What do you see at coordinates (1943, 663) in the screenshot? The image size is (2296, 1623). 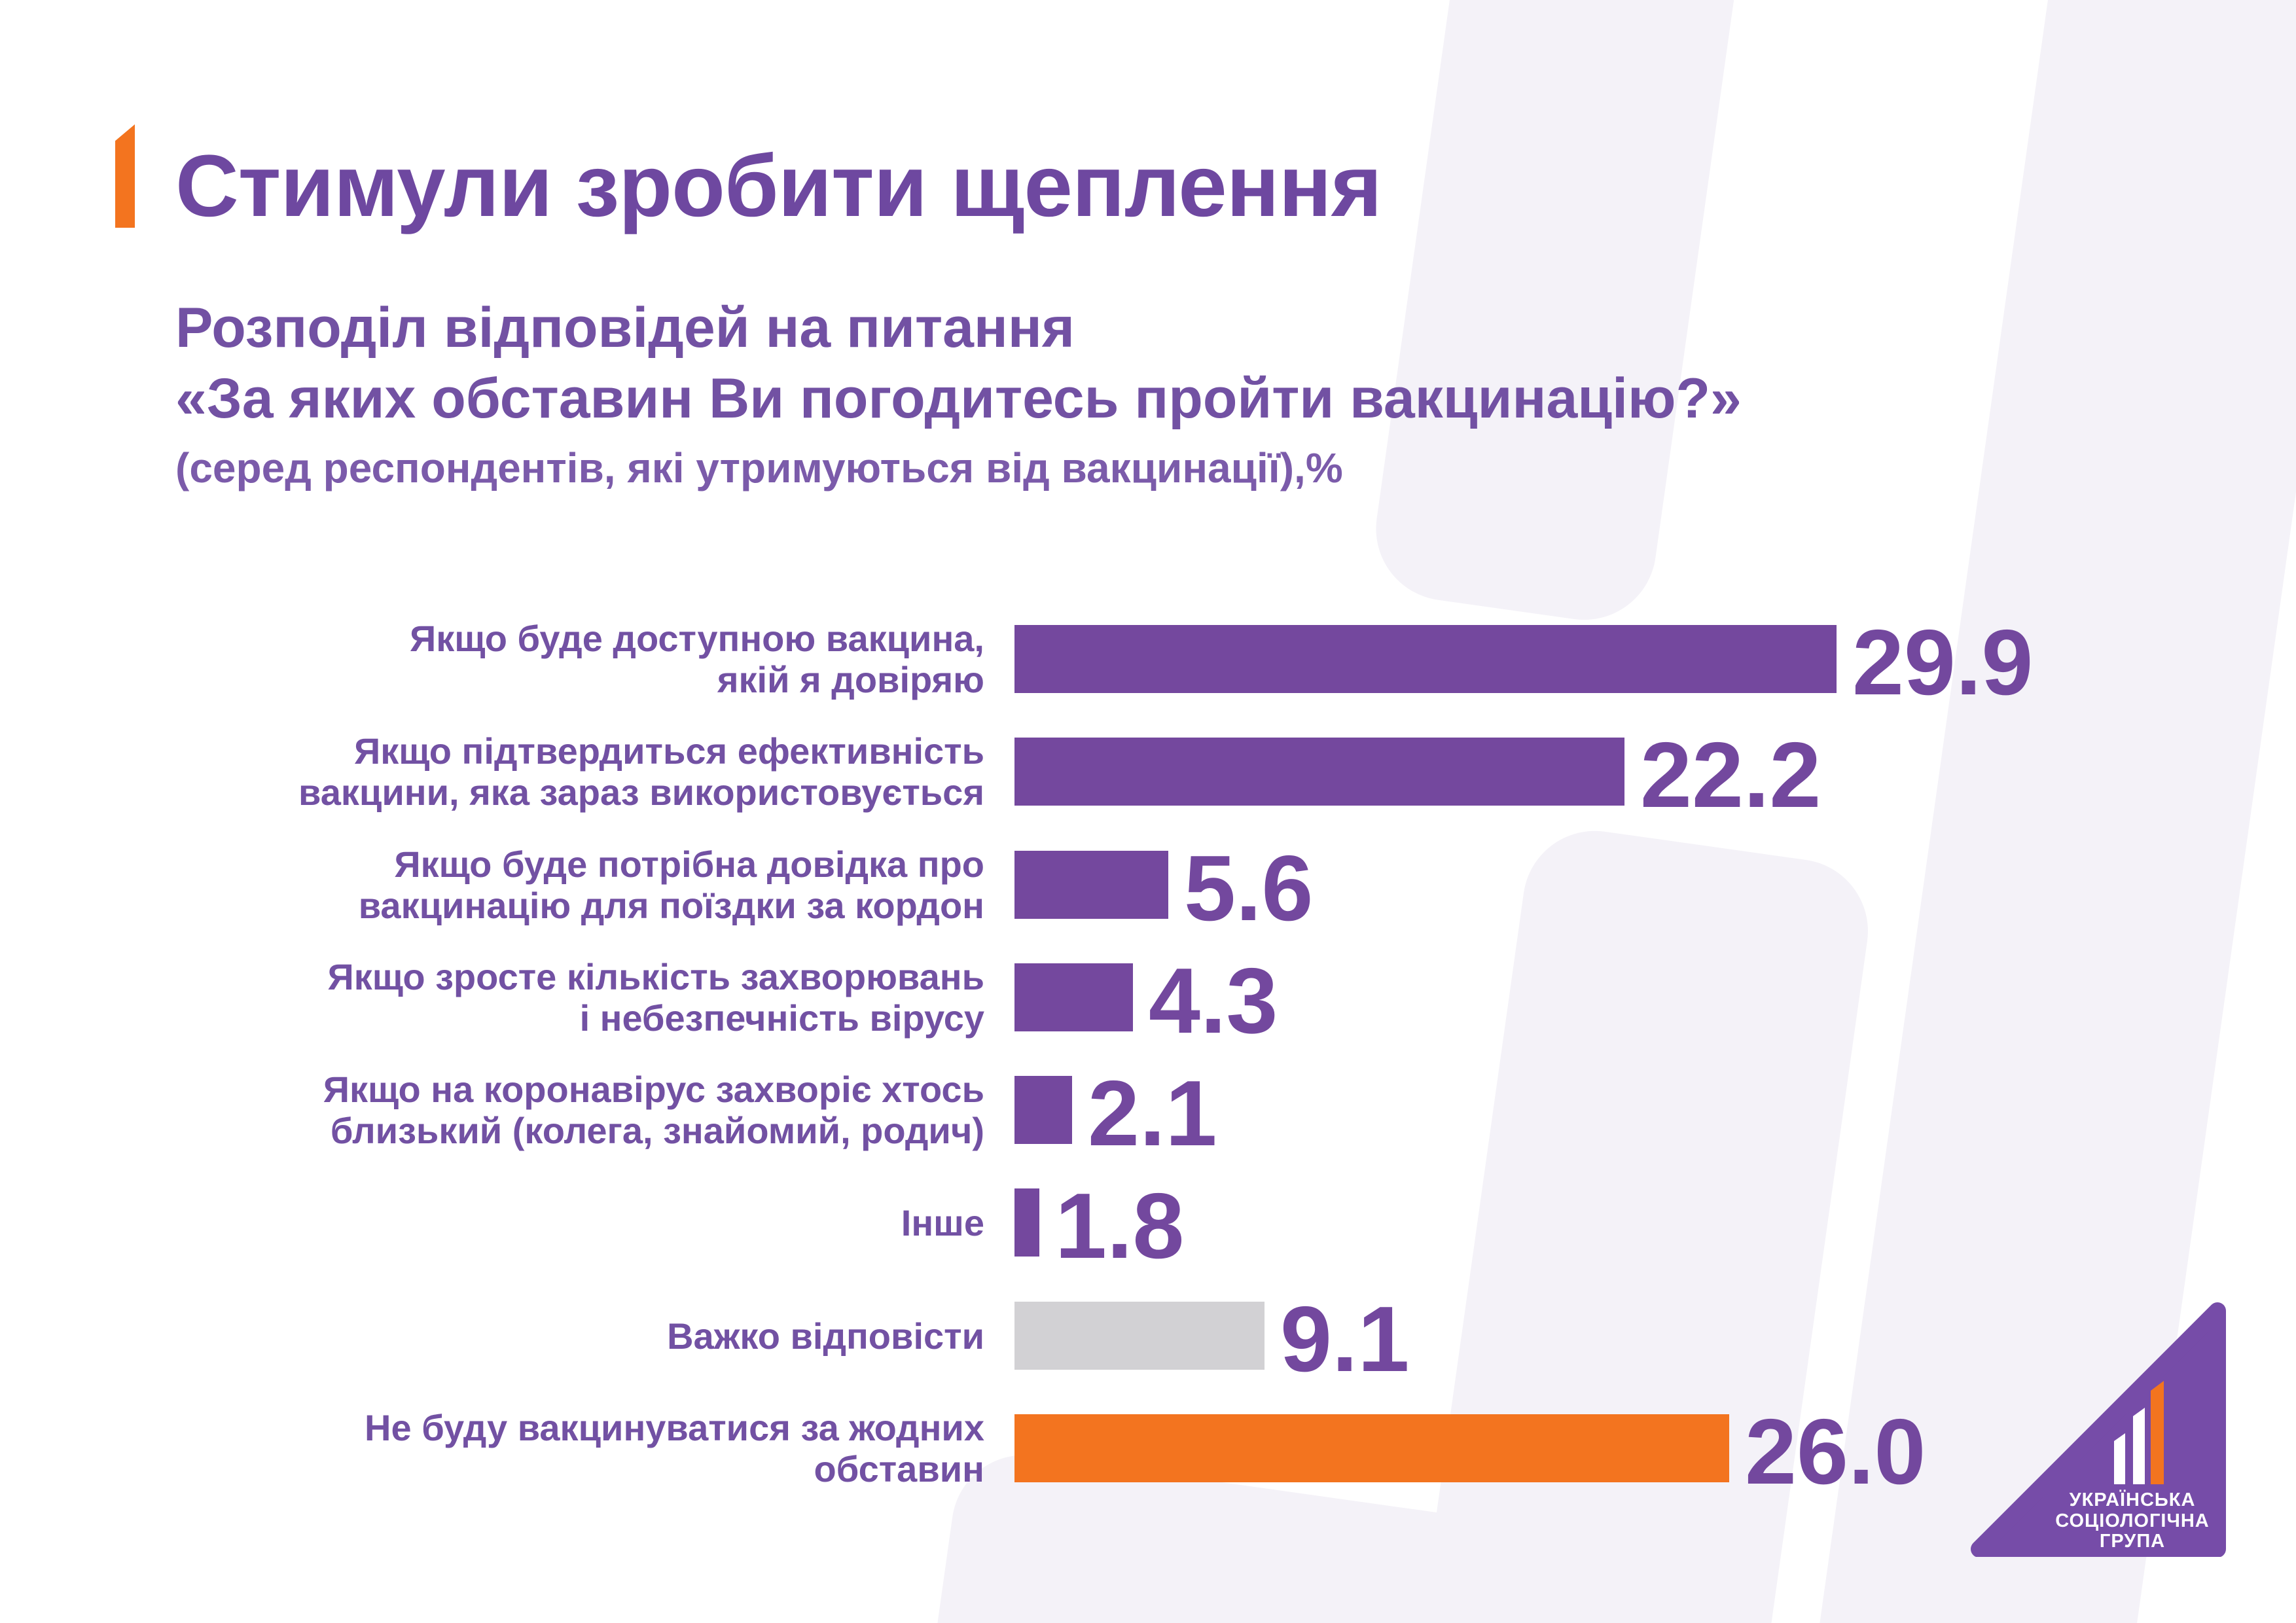 I see `bar-value: 29.9` at bounding box center [1943, 663].